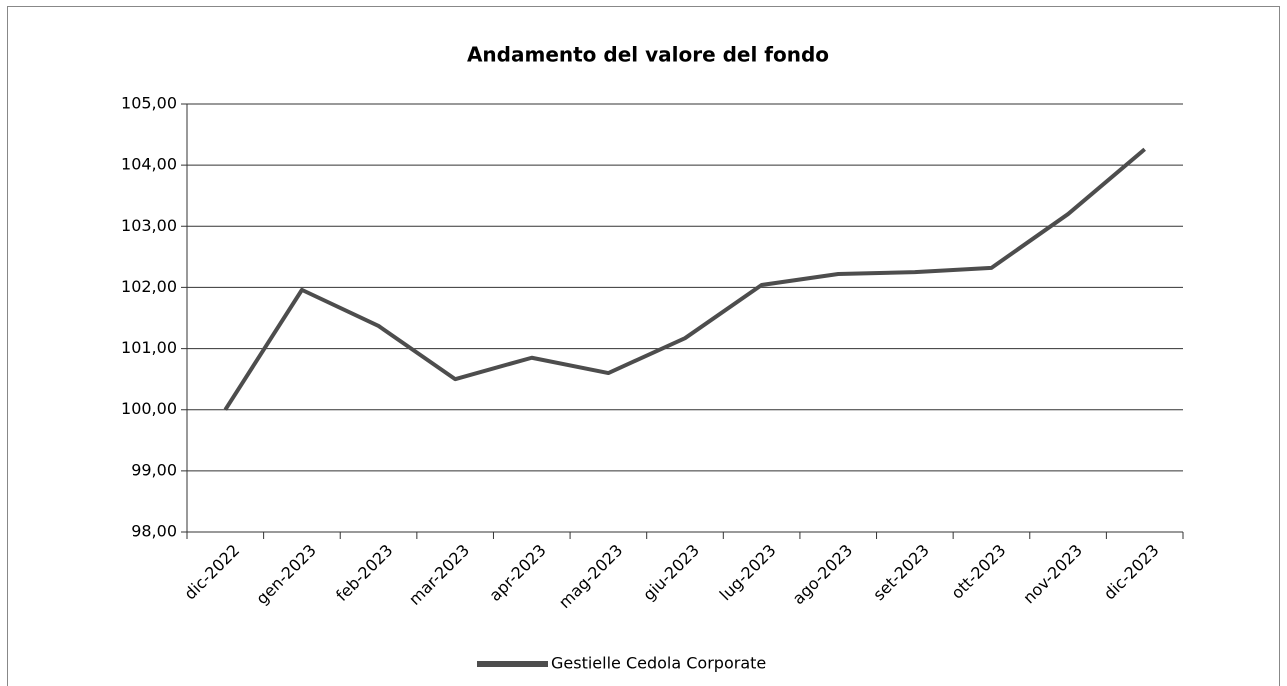  I want to click on x-tick-label: dic-2023, so click(1131, 572).